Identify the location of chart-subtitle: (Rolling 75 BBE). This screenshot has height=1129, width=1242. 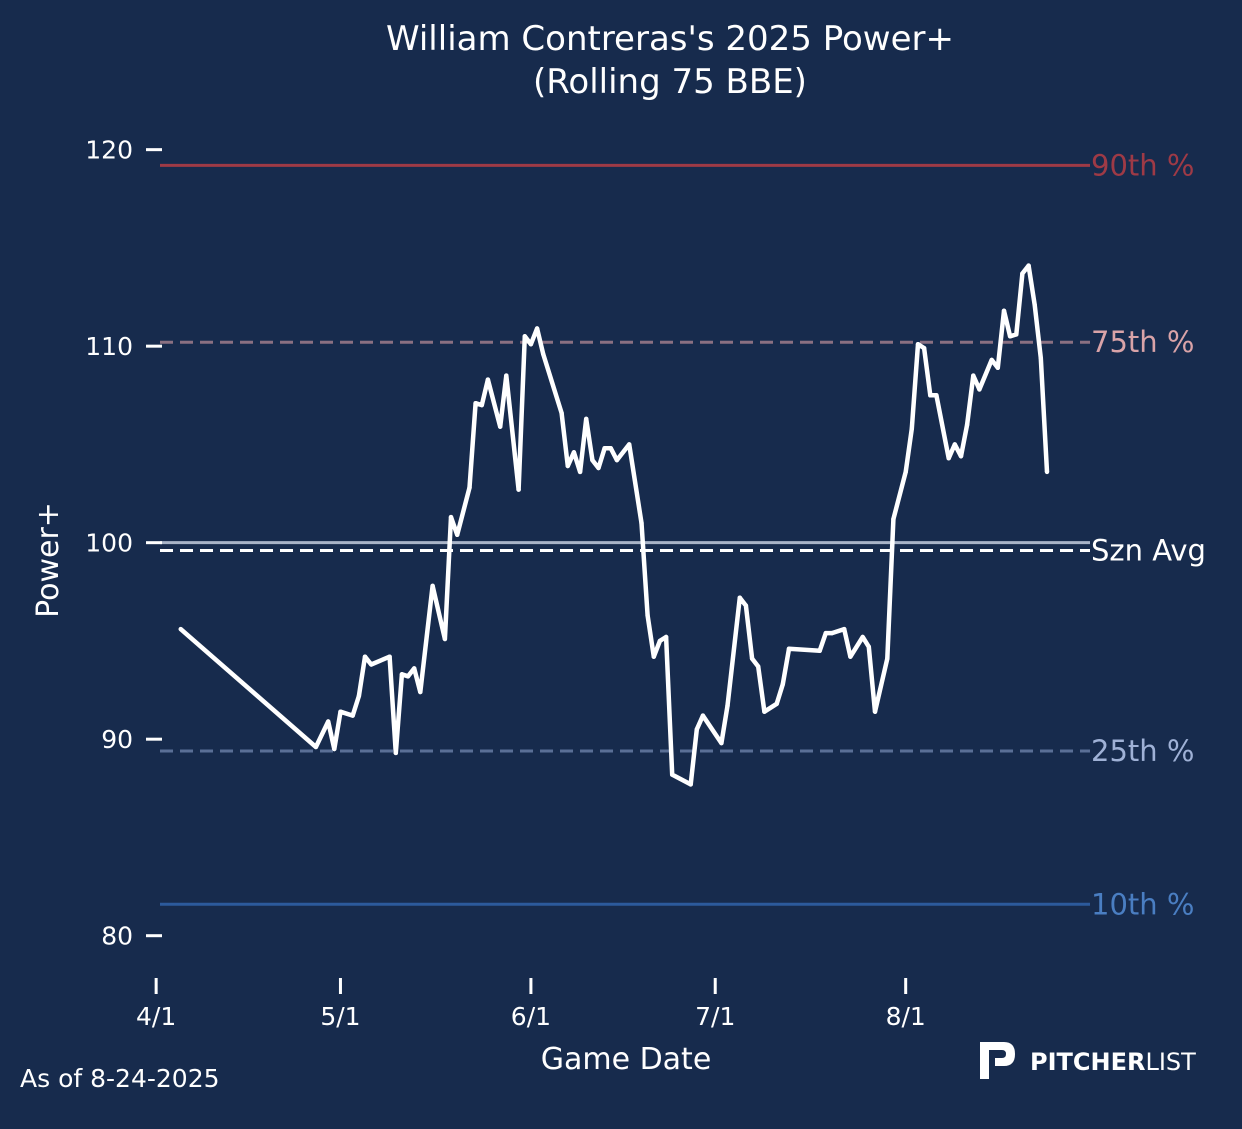
(670, 82).